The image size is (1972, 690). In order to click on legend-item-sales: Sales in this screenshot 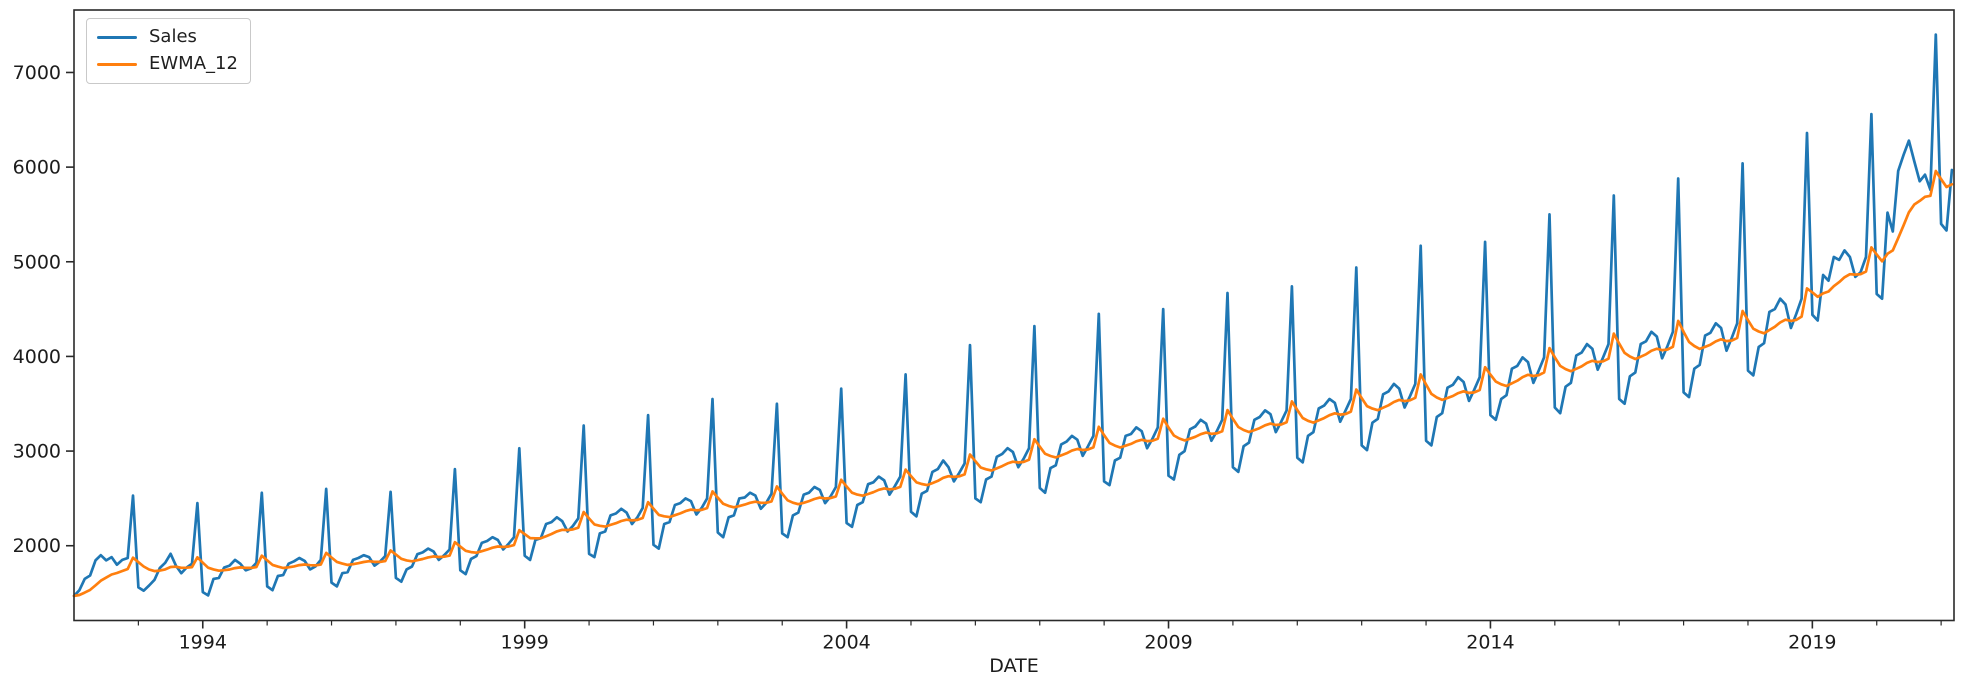, I will do `click(167, 37)`.